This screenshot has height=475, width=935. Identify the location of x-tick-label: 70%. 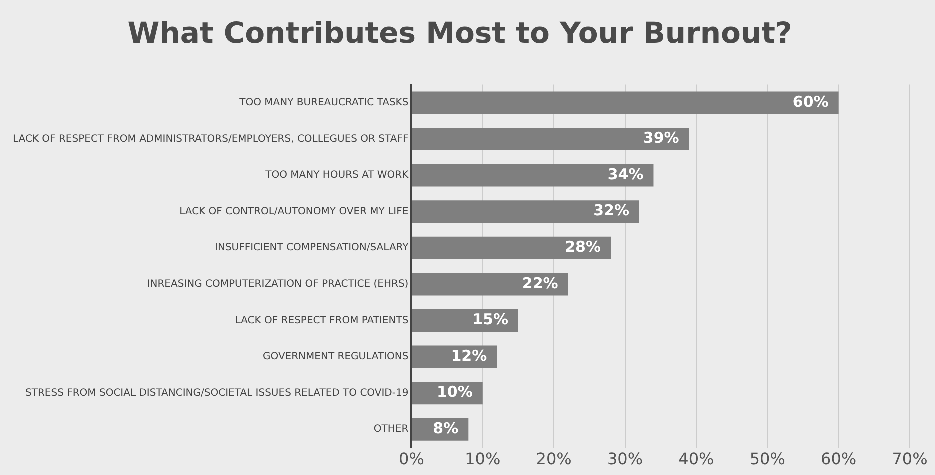
(910, 459).